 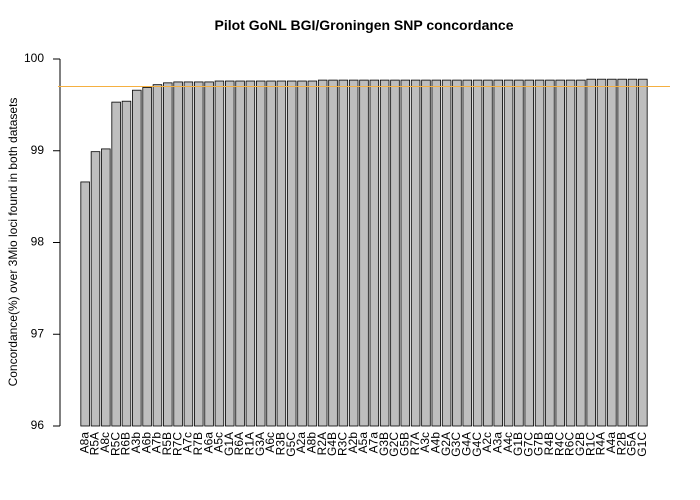 I want to click on x-tick-label: G1C, so click(x=642, y=444).